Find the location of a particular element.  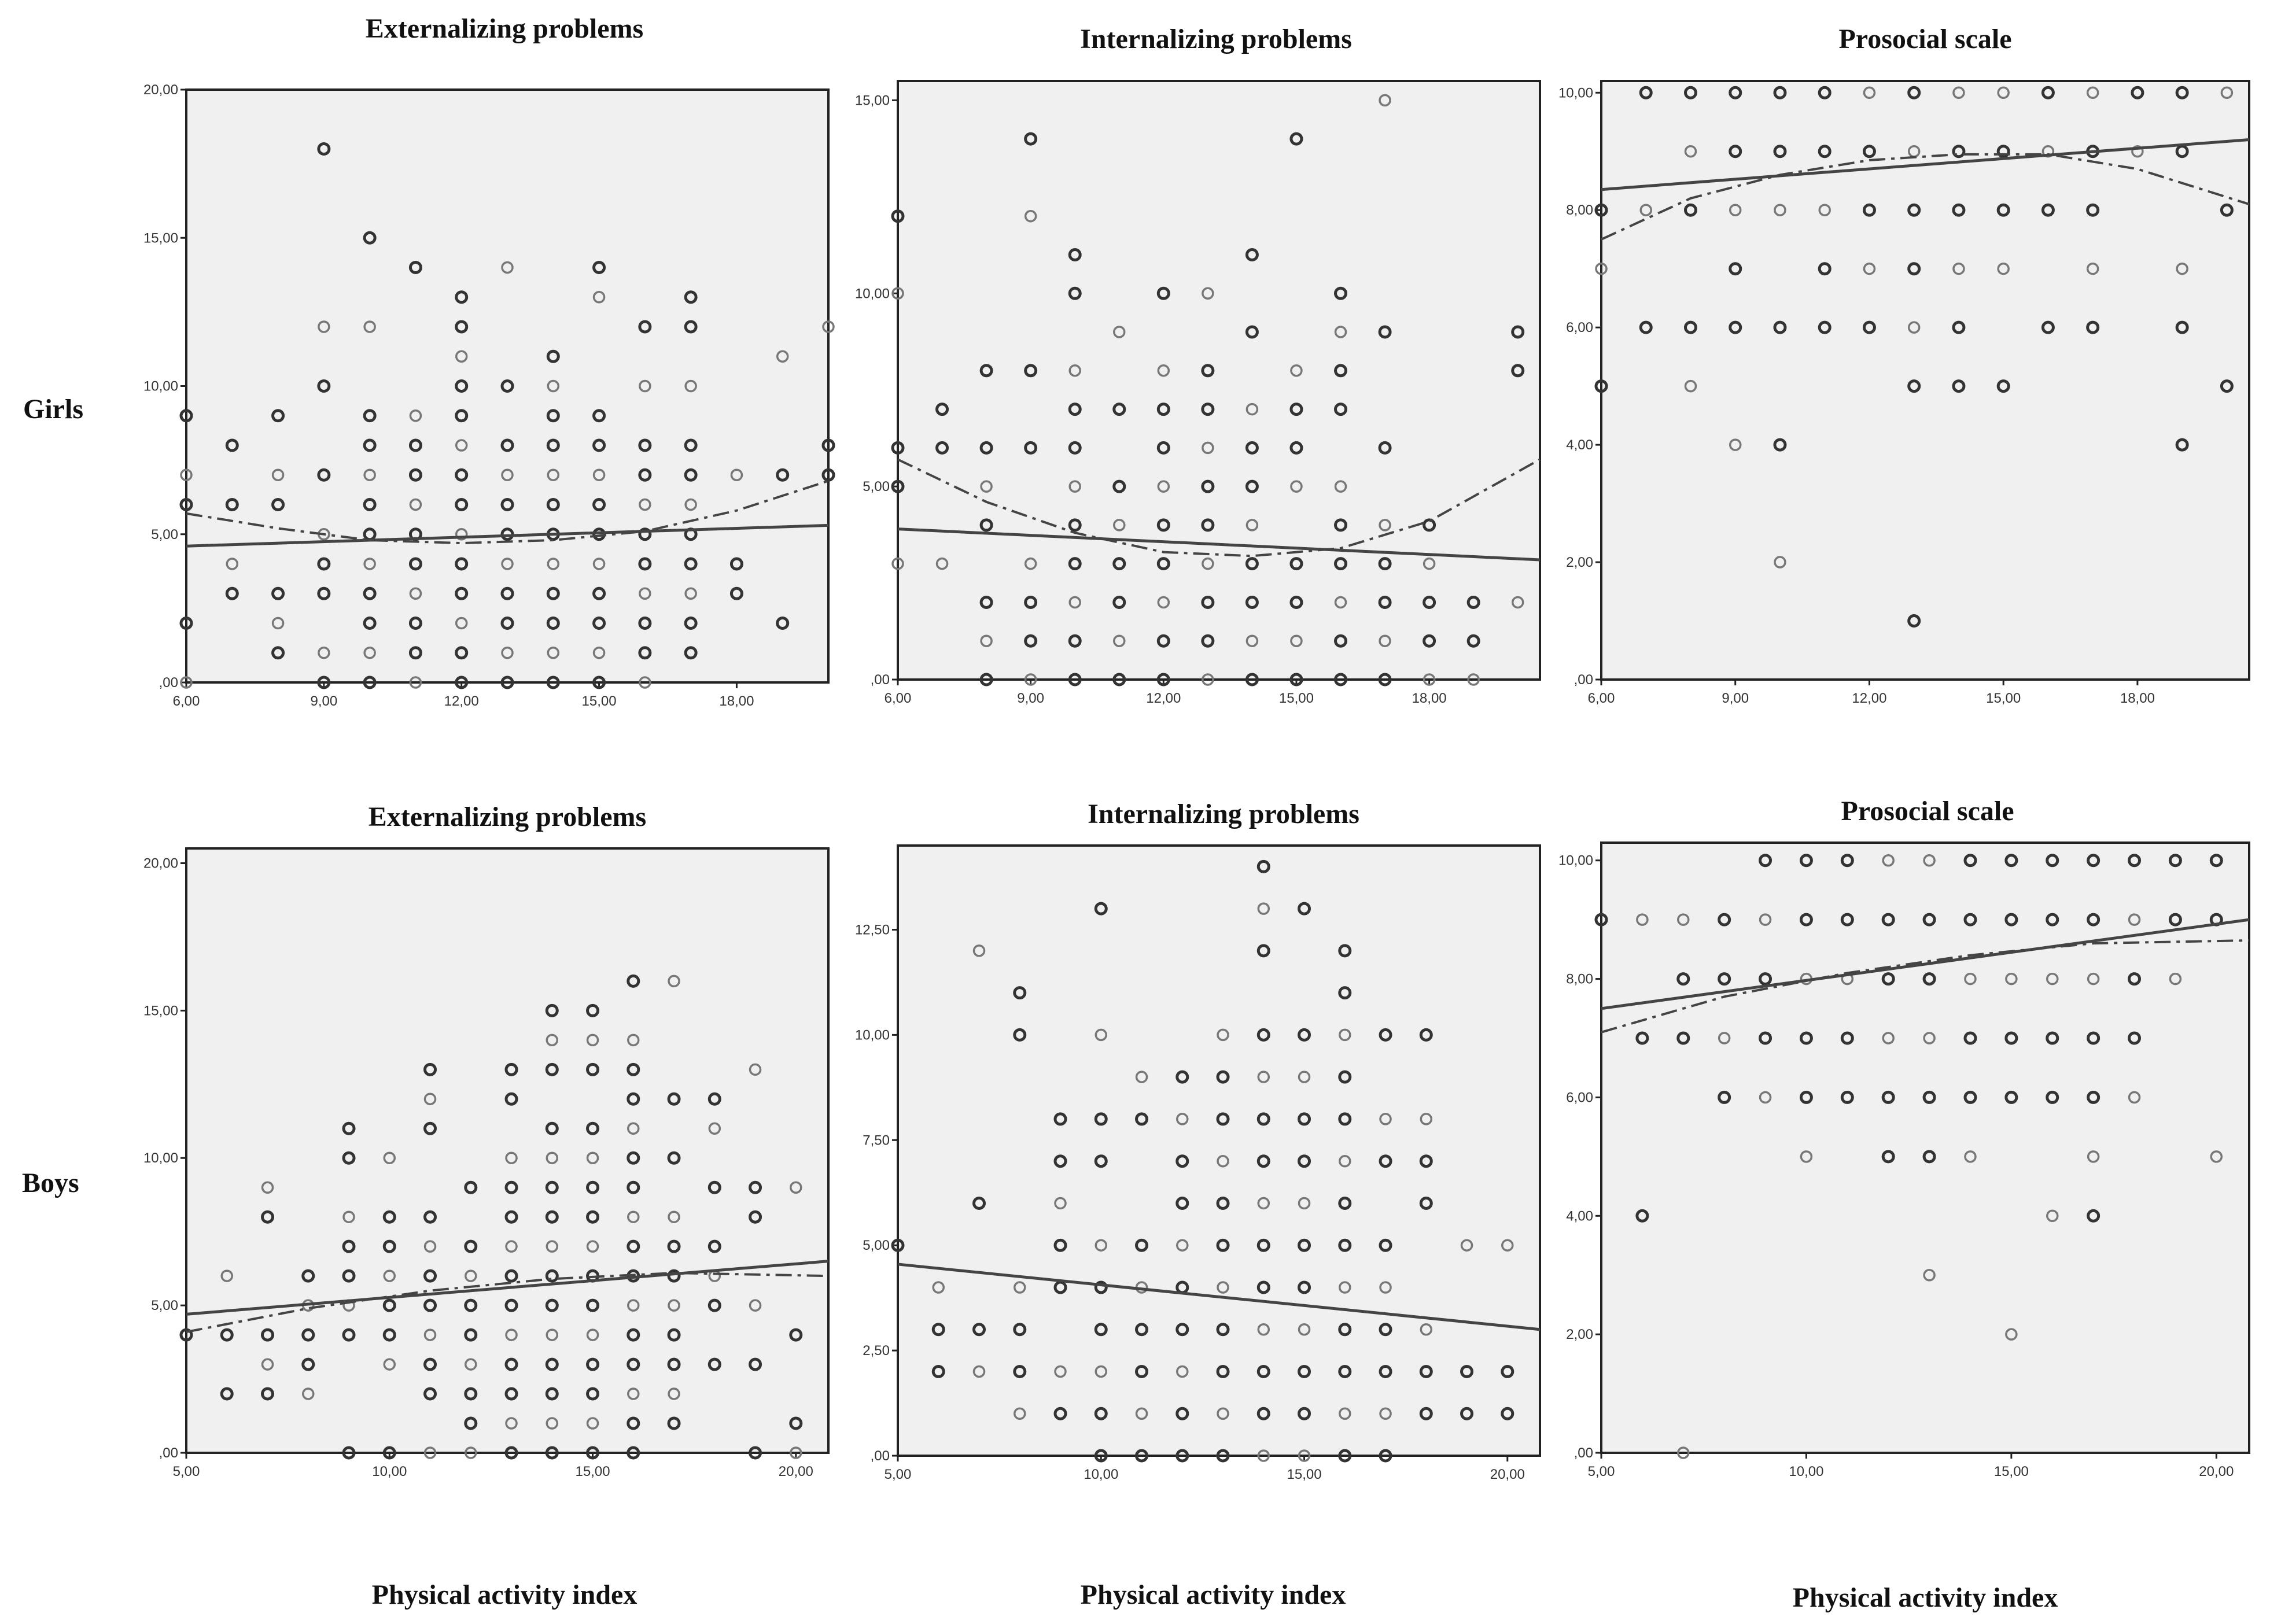

x-axis-label: Physical activity index is located at coordinates (504, 1594).